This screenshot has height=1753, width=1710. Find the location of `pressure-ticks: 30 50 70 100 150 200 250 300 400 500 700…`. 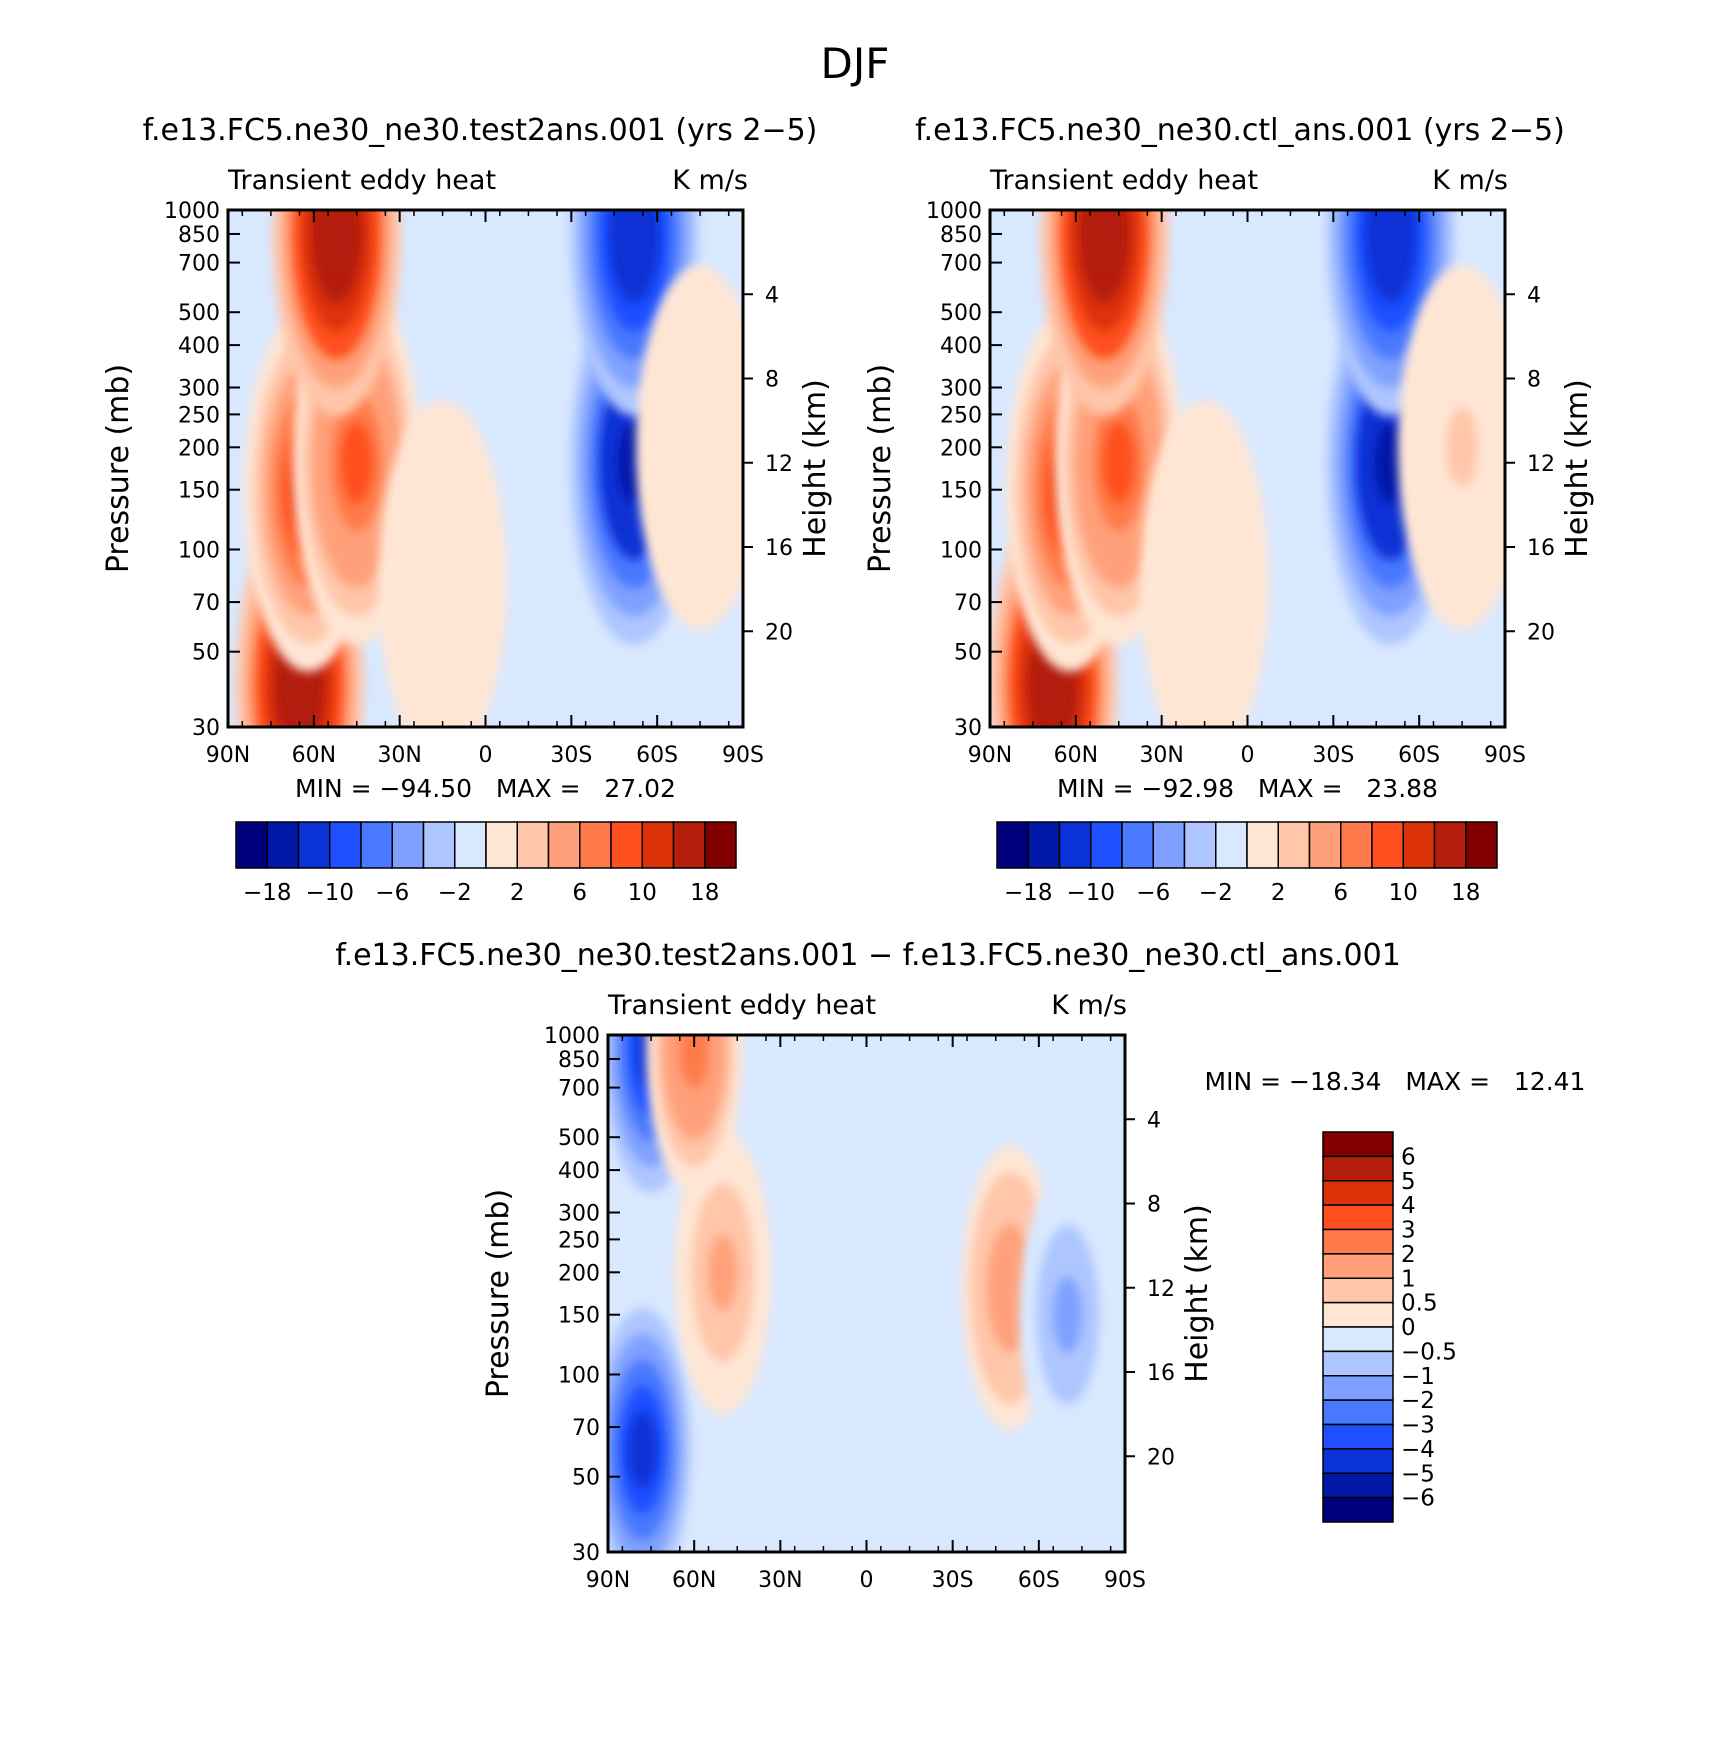

pressure-ticks: 30 50 70 100 150 200 250 300 400 500 700… is located at coordinates (572, 1295).